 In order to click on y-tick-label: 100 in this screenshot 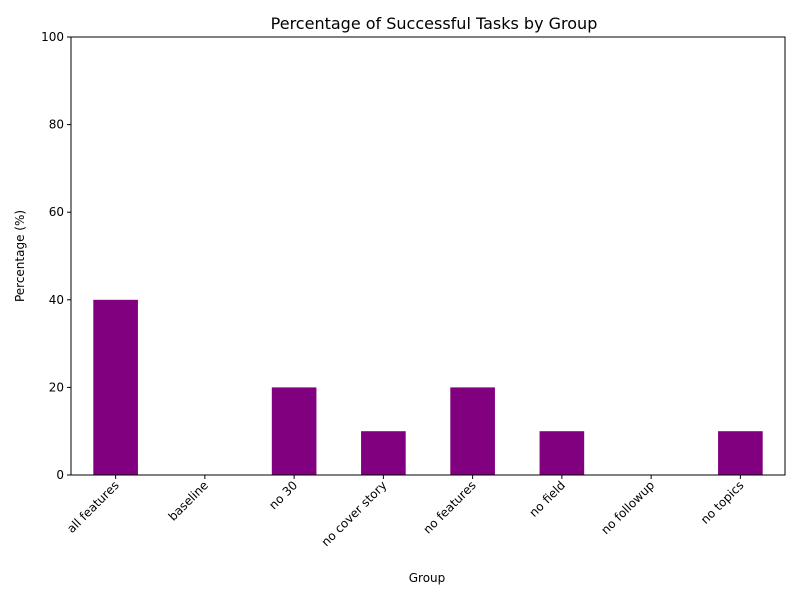, I will do `click(52, 37)`.